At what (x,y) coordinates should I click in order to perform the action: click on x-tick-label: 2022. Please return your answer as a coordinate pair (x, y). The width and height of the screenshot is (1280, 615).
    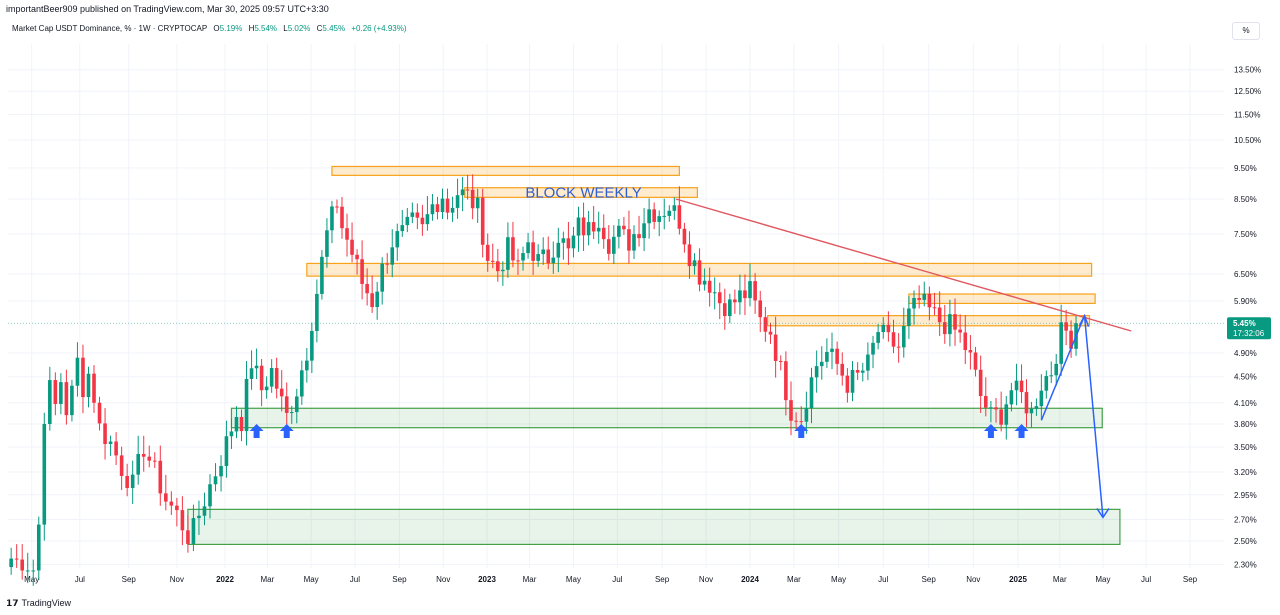
    Looking at the image, I should click on (225, 579).